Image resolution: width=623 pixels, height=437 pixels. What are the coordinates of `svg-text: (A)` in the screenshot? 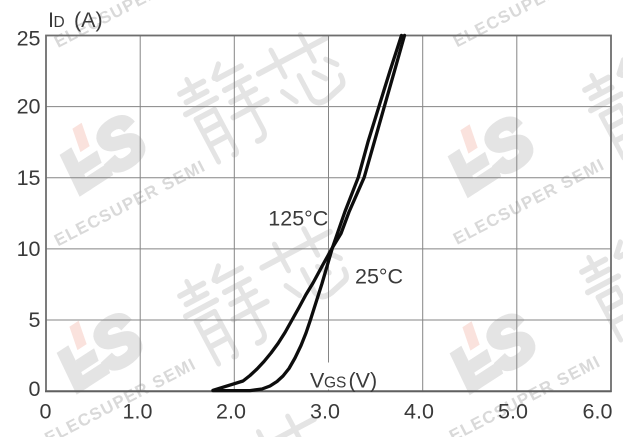 It's located at (85, 20).